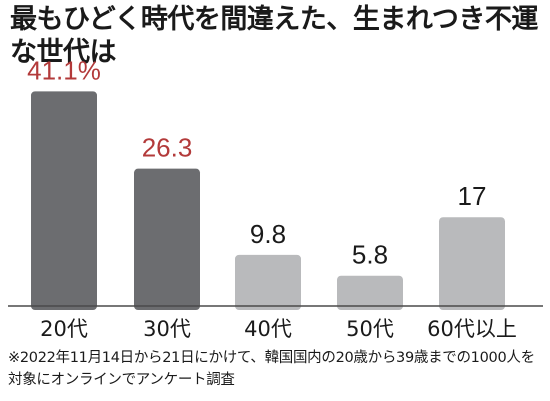 This screenshot has width=550, height=401. What do you see at coordinates (472, 196) in the screenshot?
I see `value-label-4: 17` at bounding box center [472, 196].